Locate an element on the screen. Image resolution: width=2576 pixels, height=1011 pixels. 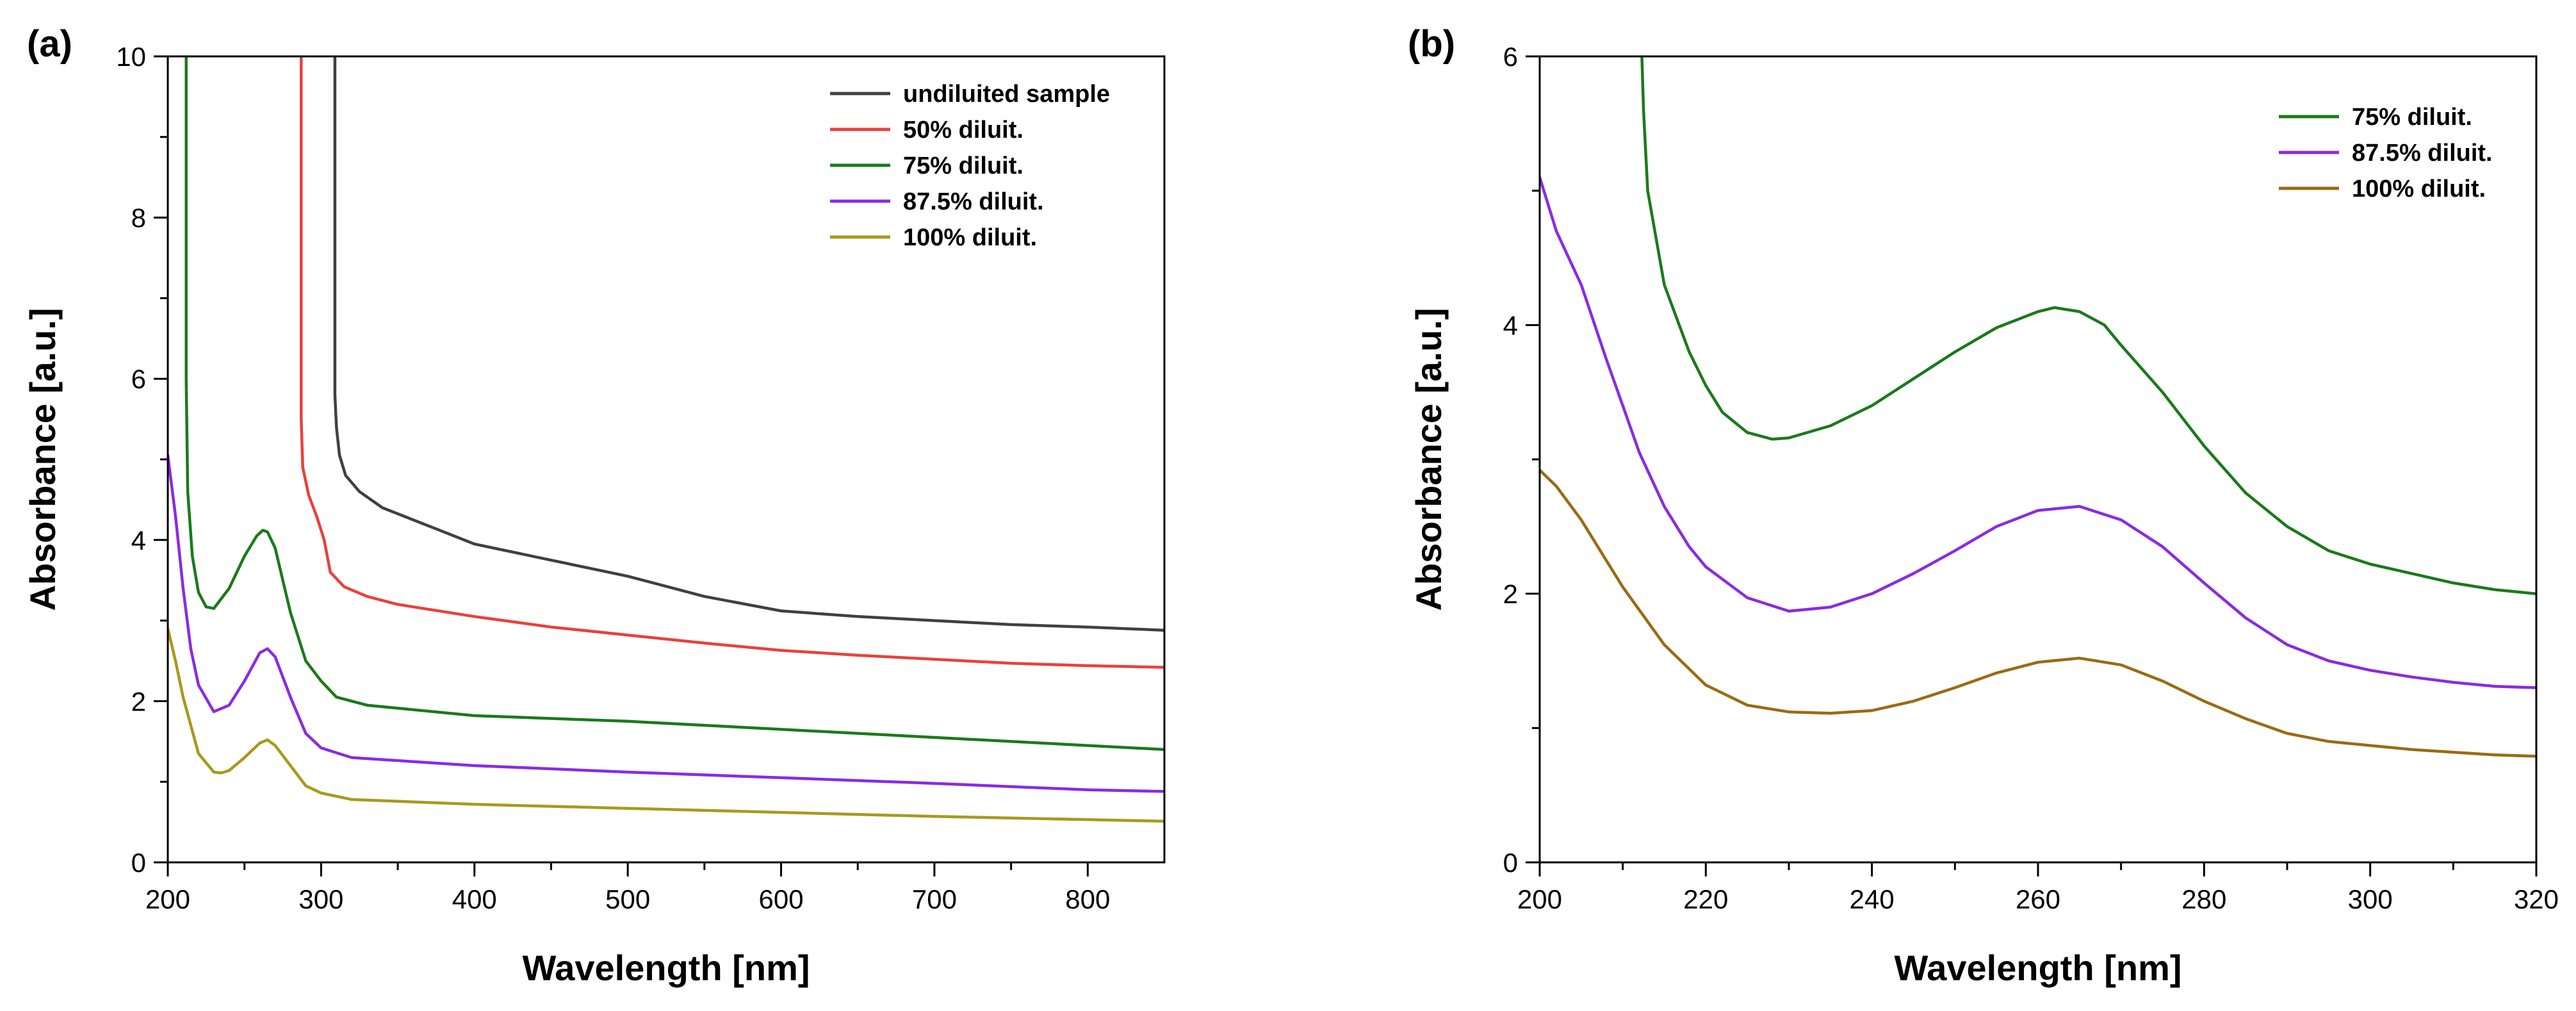
panel-label-b: (b) is located at coordinates (1431, 44).